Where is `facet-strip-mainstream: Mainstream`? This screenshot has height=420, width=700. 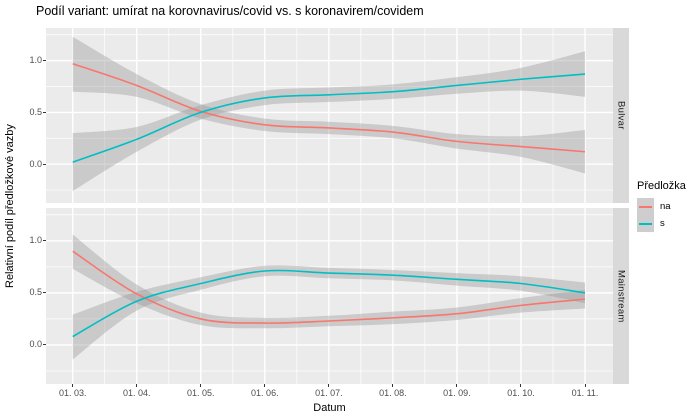
facet-strip-mainstream: Mainstream is located at coordinates (621, 296).